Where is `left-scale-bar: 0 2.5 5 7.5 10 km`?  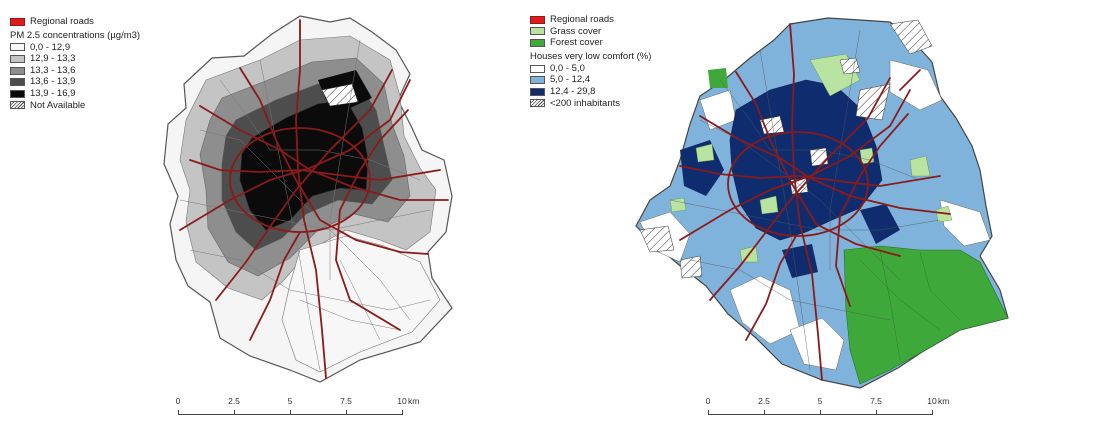 left-scale-bar: 0 2.5 5 7.5 10 km is located at coordinates (301, 407).